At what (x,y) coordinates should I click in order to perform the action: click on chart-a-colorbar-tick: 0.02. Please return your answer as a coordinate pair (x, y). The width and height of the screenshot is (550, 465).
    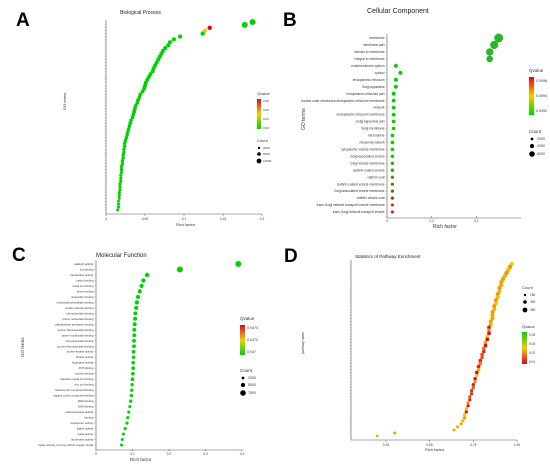
    Looking at the image, I should click on (266, 128).